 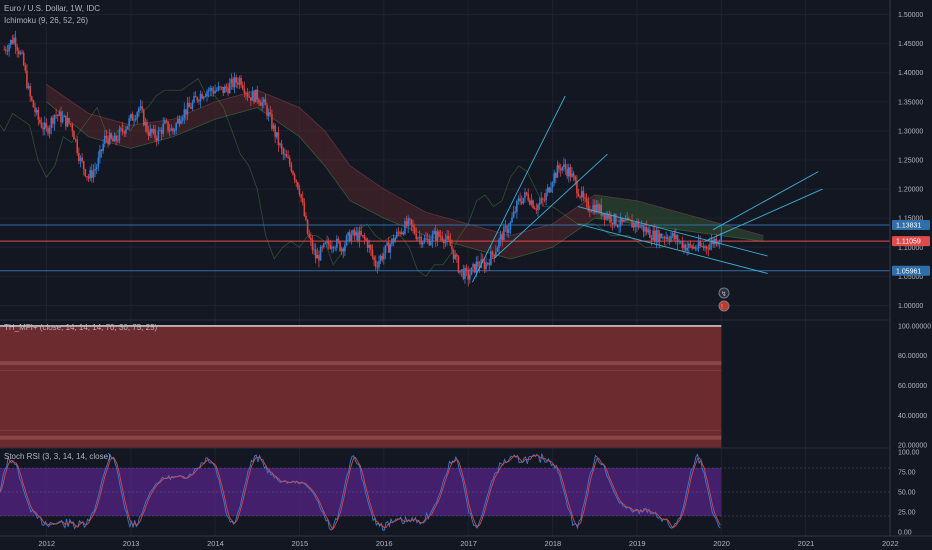 What do you see at coordinates (647, 189) in the screenshot?
I see `trendlines` at bounding box center [647, 189].